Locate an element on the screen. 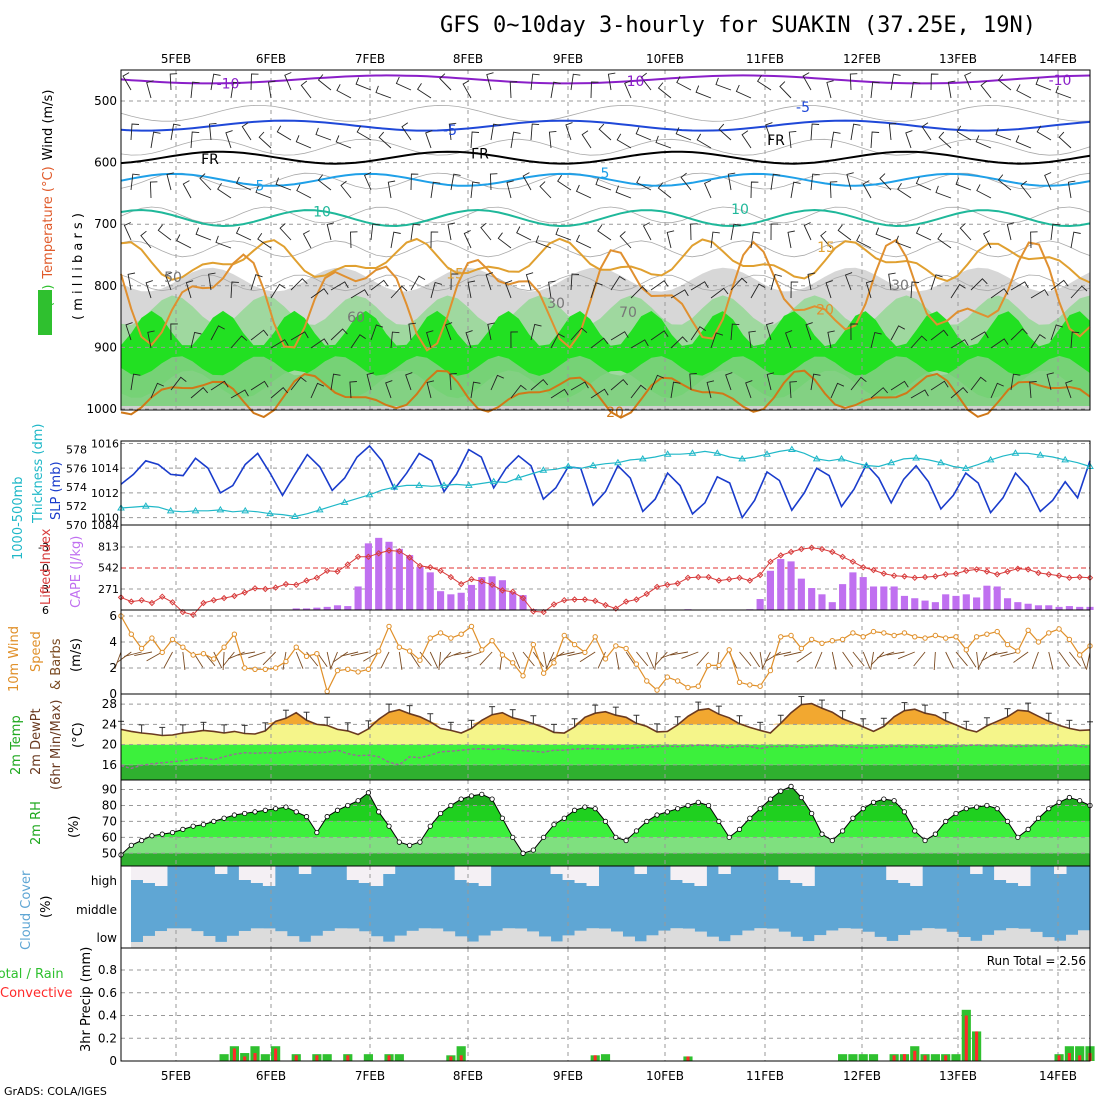 The width and height of the screenshot is (1100, 1100). rh-color-swatch is located at coordinates (45, 312).